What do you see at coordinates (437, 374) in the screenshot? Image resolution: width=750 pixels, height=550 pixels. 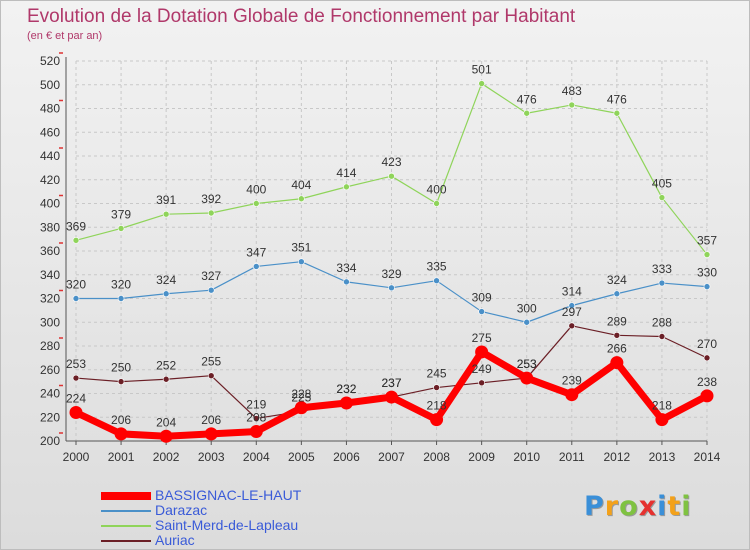 I see `data-label: 245` at bounding box center [437, 374].